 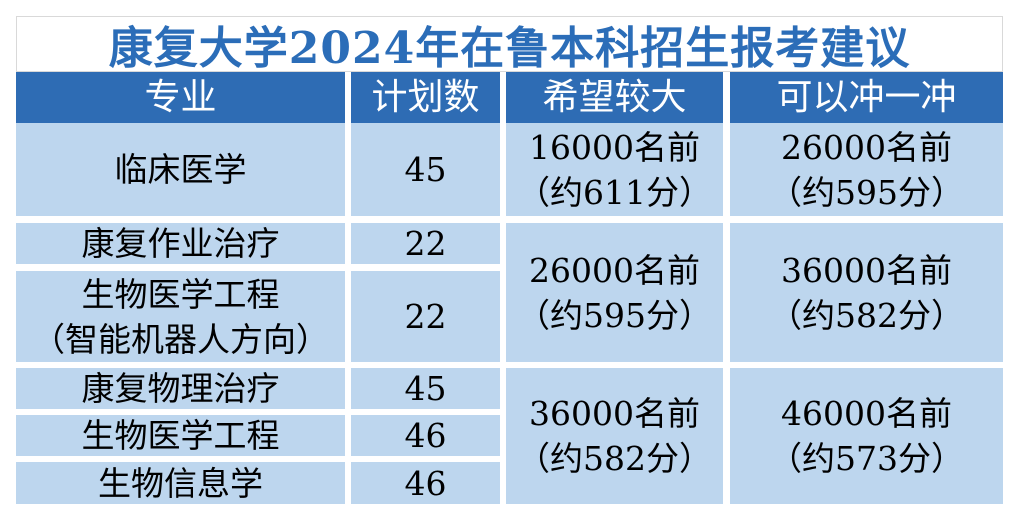 What do you see at coordinates (866, 169) in the screenshot?
I see `cell-stretch-group1: 26000名前 （约595分）` at bounding box center [866, 169].